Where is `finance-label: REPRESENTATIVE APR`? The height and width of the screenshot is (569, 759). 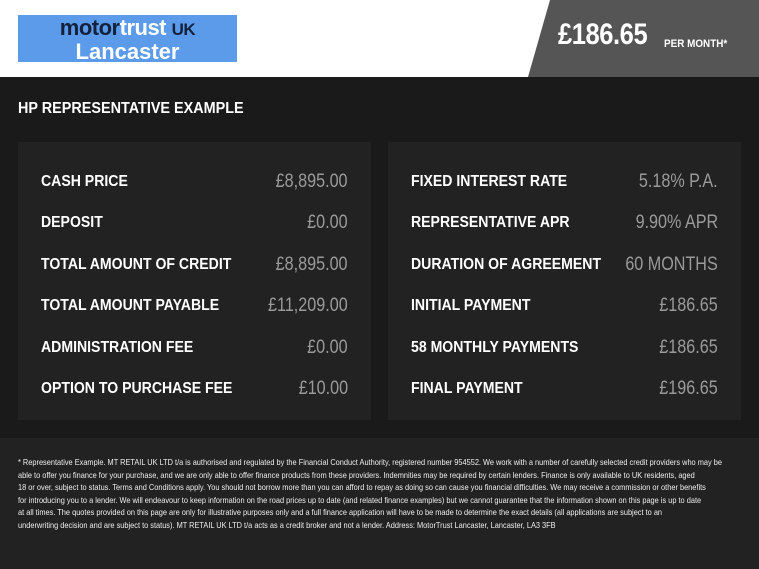 finance-label: REPRESENTATIVE APR is located at coordinates (490, 223).